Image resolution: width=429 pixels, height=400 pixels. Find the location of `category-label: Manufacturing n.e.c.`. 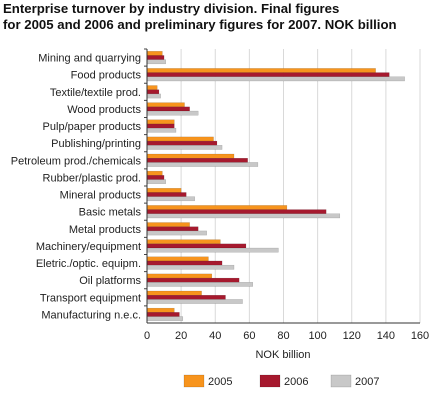

category-label: Manufacturing n.e.c. is located at coordinates (91, 315).